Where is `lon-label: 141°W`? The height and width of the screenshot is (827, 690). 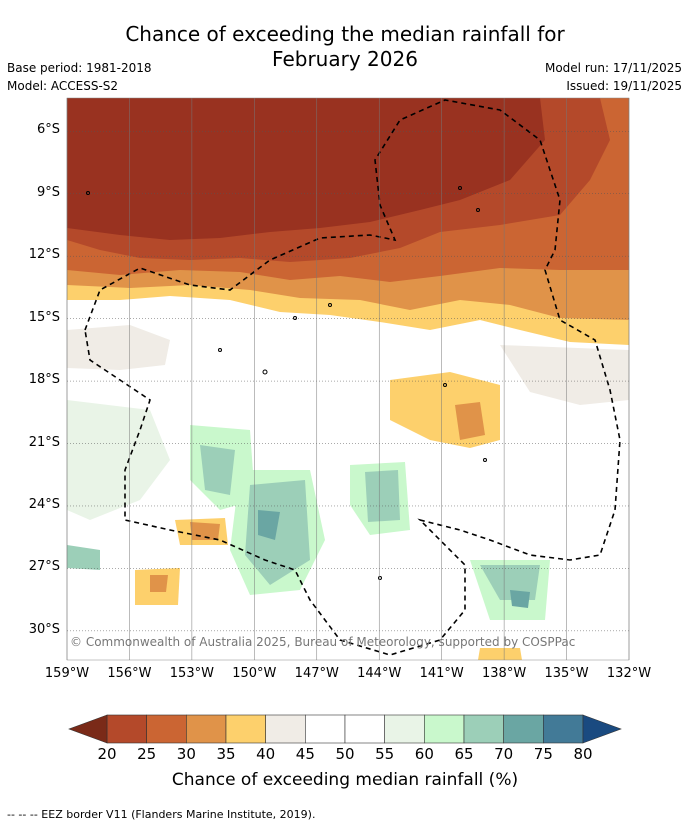 lon-label: 141°W is located at coordinates (441, 673).